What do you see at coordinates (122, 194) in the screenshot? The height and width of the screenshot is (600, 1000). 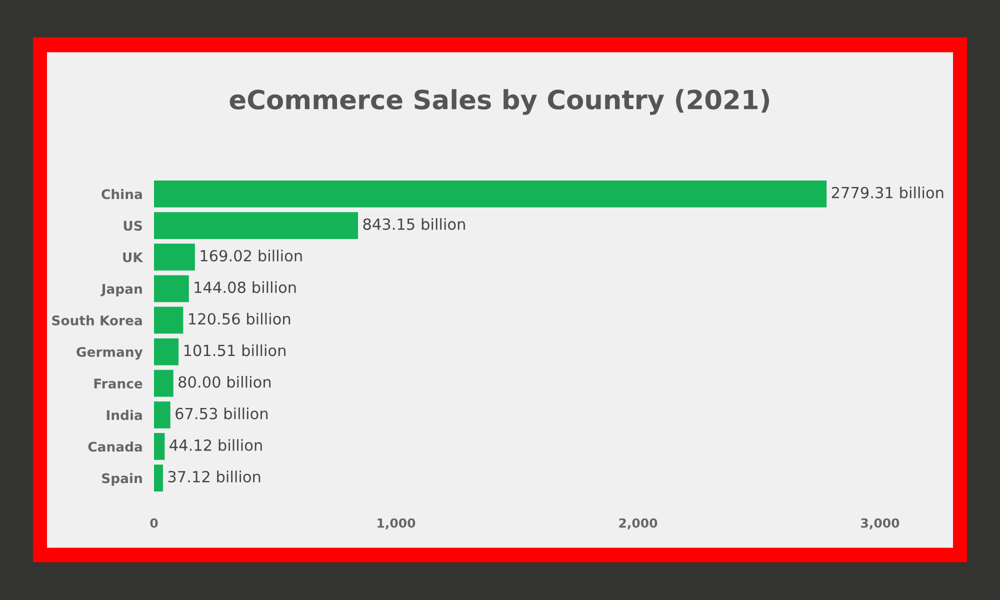 I see `y-tick-label: China` at bounding box center [122, 194].